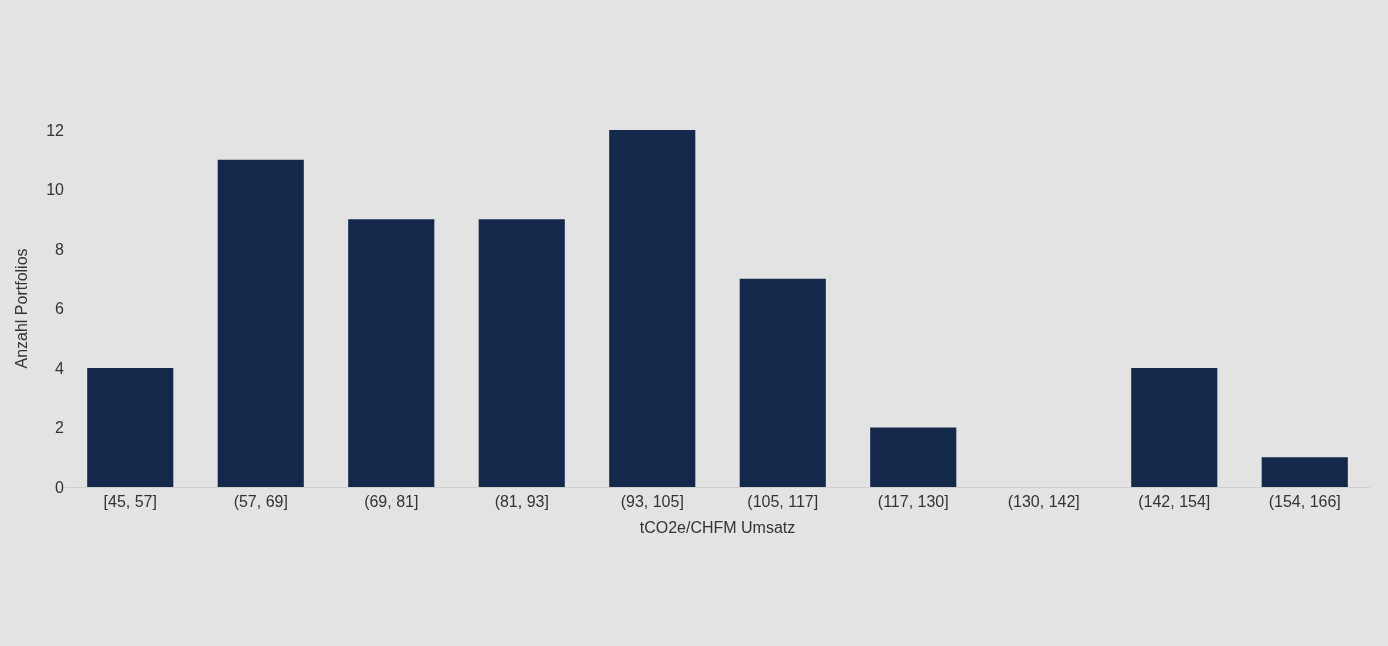 Image resolution: width=1388 pixels, height=646 pixels. What do you see at coordinates (60, 368) in the screenshot?
I see `y-tick-label: 4` at bounding box center [60, 368].